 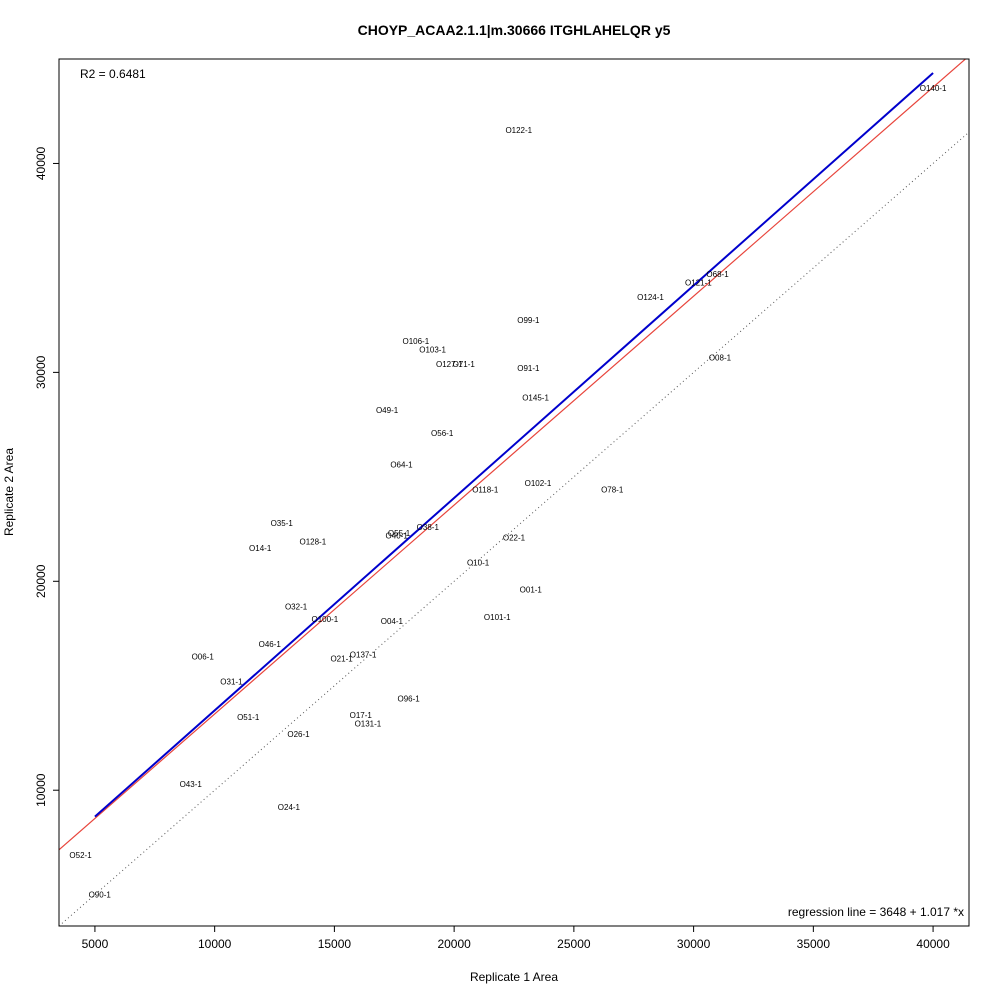 I want to click on y-tick-label: 20000, so click(x=41, y=581).